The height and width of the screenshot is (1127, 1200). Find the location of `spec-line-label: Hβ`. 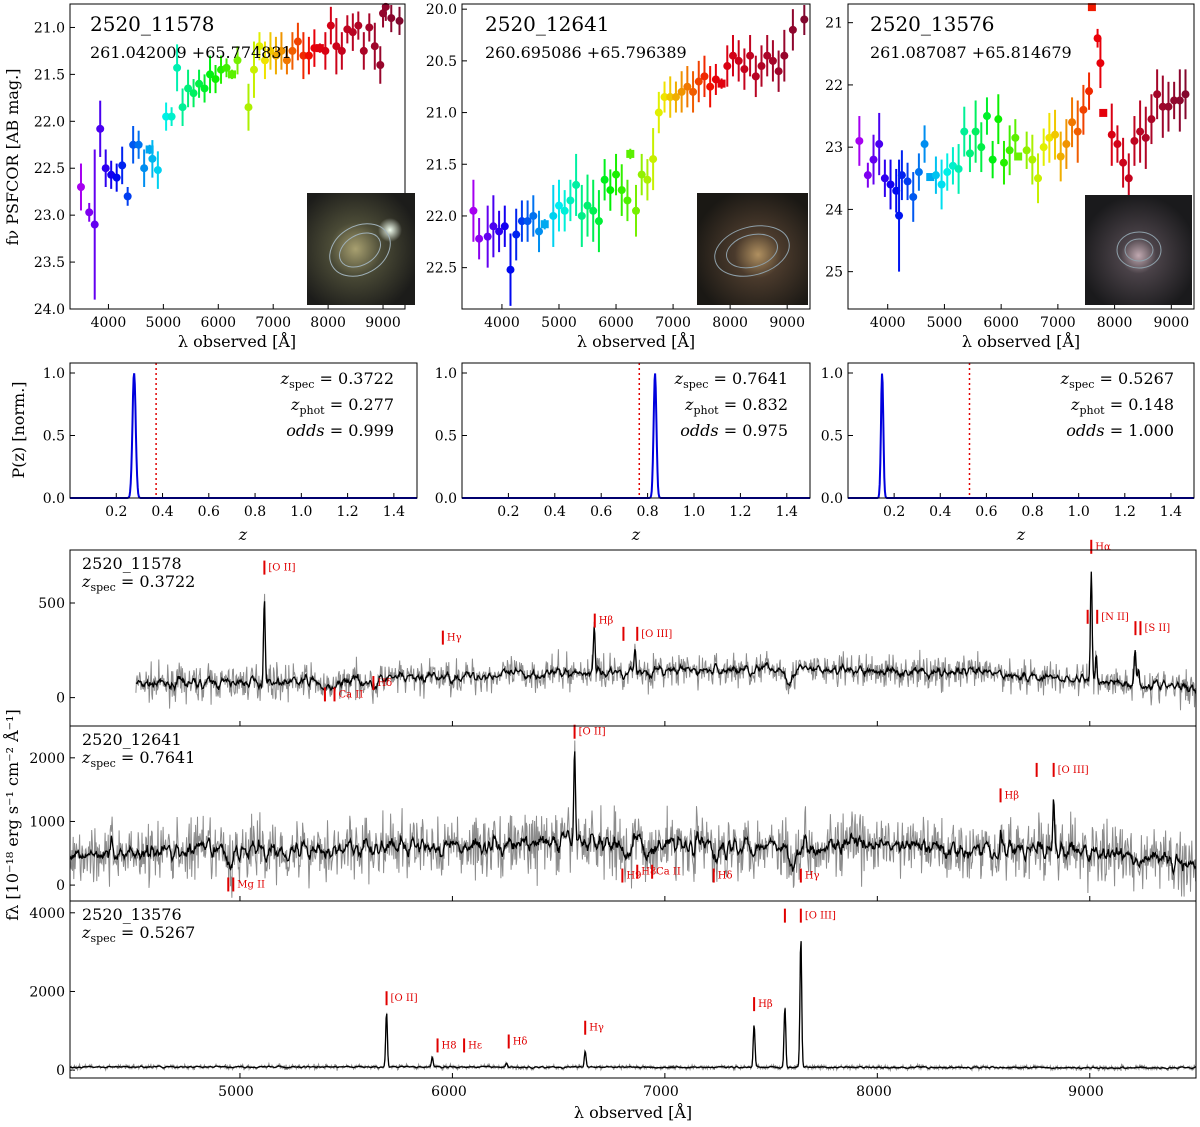

spec-line-label: Hβ is located at coordinates (765, 1004).